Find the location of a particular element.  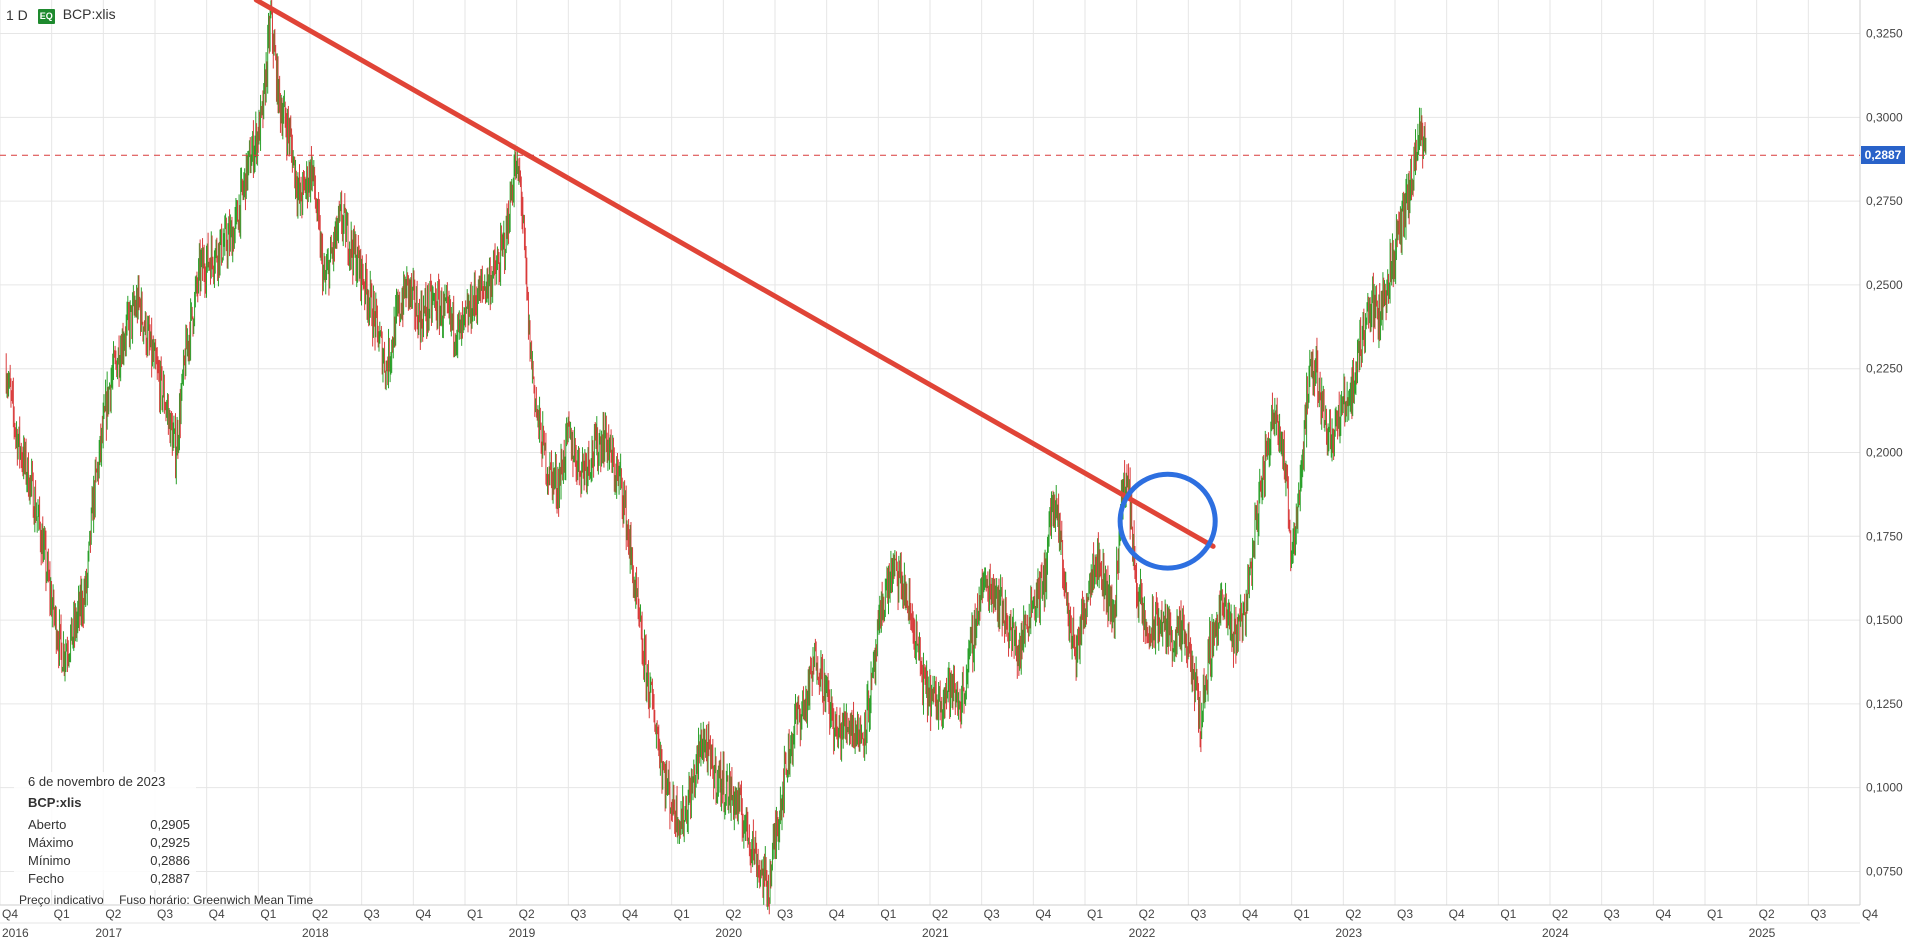

info-row-open: Aberto 0,2905 is located at coordinates (109, 825).